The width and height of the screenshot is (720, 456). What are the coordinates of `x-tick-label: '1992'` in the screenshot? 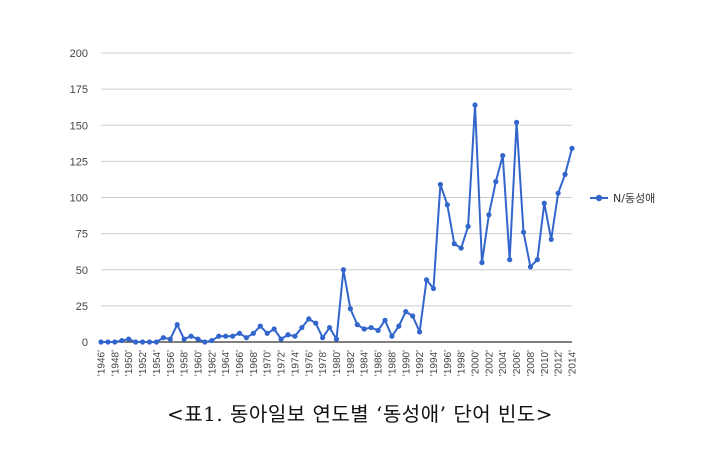 It's located at (420, 363).